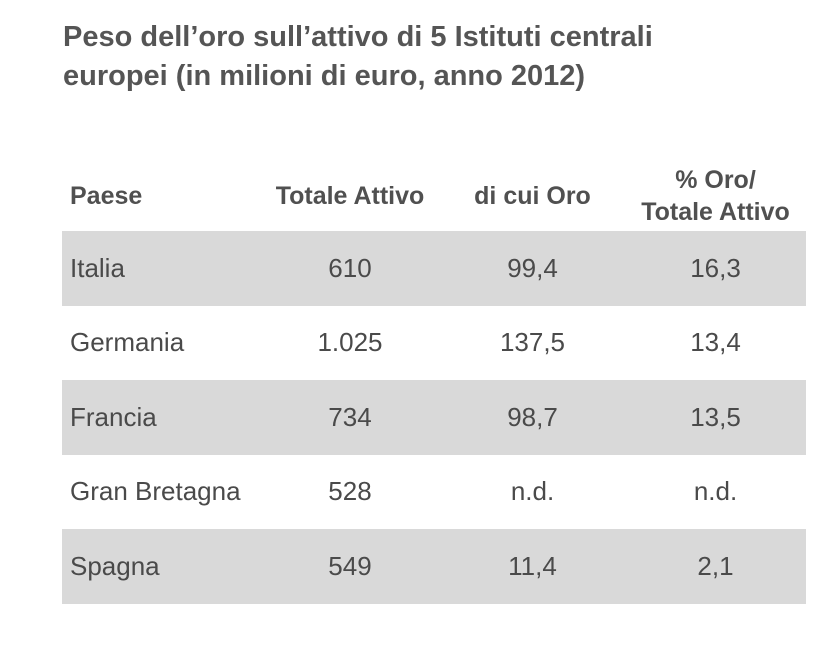 The image size is (825, 655). Describe the element at coordinates (324, 76) in the screenshot. I see `title-line-2: europei (in milioni di euro, anno 2012)` at that location.